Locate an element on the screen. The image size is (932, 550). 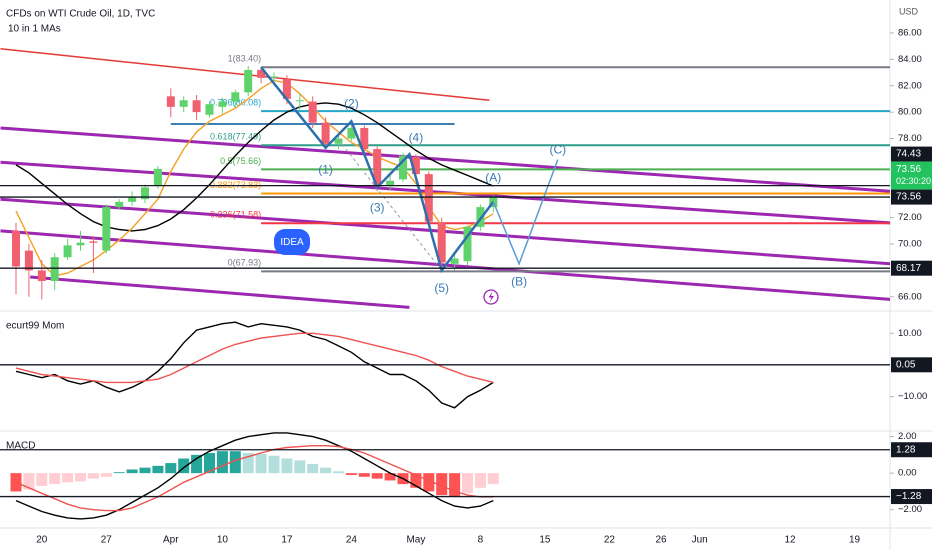
x-tick-label: 12 is located at coordinates (790, 540).